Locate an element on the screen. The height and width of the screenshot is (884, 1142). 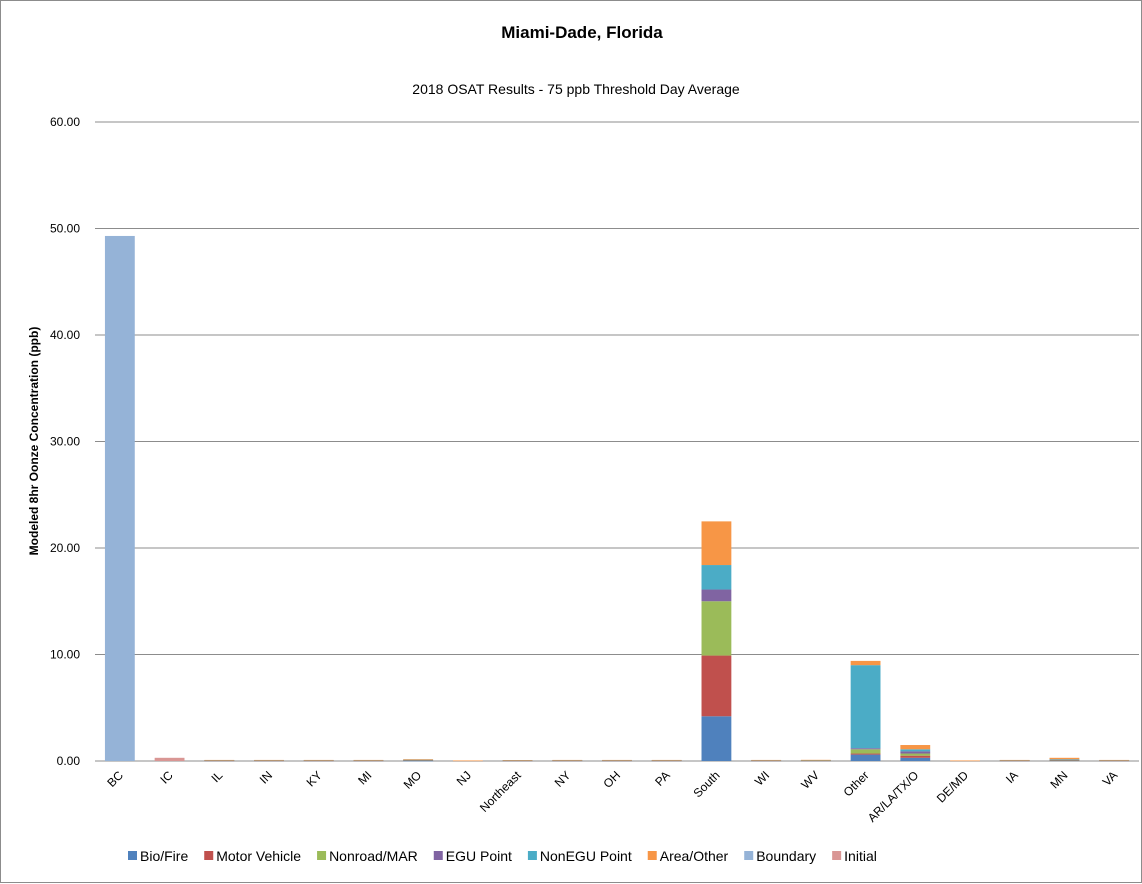
legend-label: Boundary is located at coordinates (786, 856).